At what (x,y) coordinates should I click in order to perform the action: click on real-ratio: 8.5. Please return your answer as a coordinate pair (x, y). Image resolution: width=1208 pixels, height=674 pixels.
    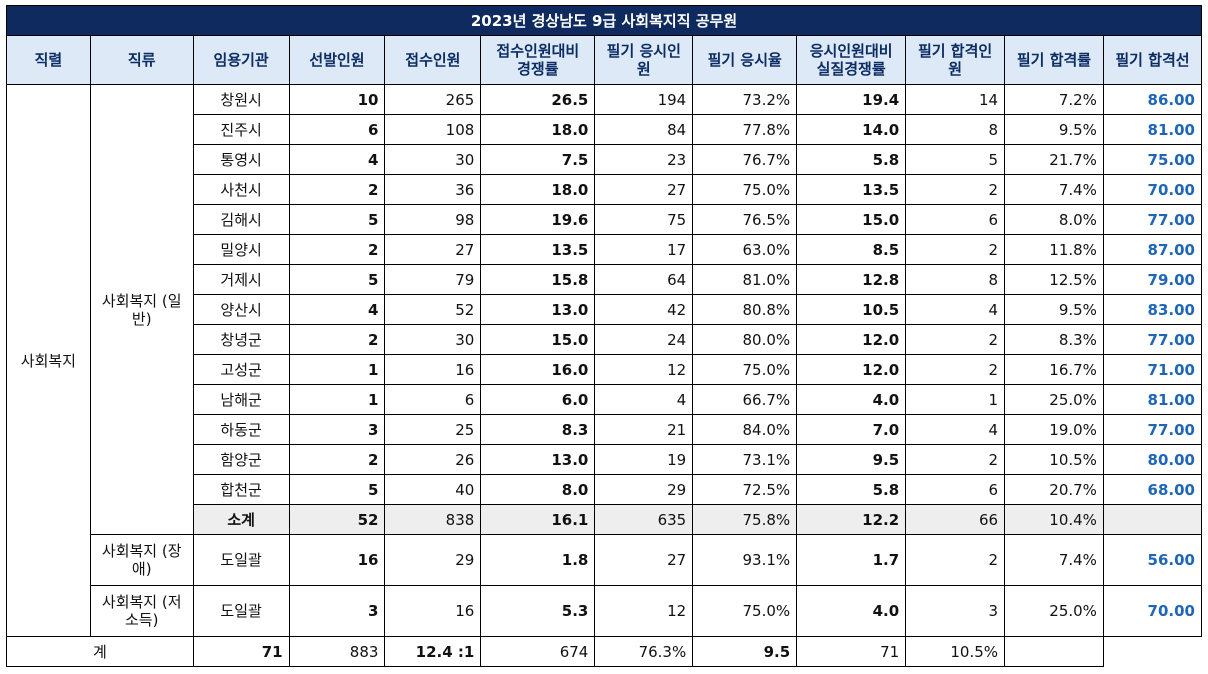
    Looking at the image, I should click on (851, 249).